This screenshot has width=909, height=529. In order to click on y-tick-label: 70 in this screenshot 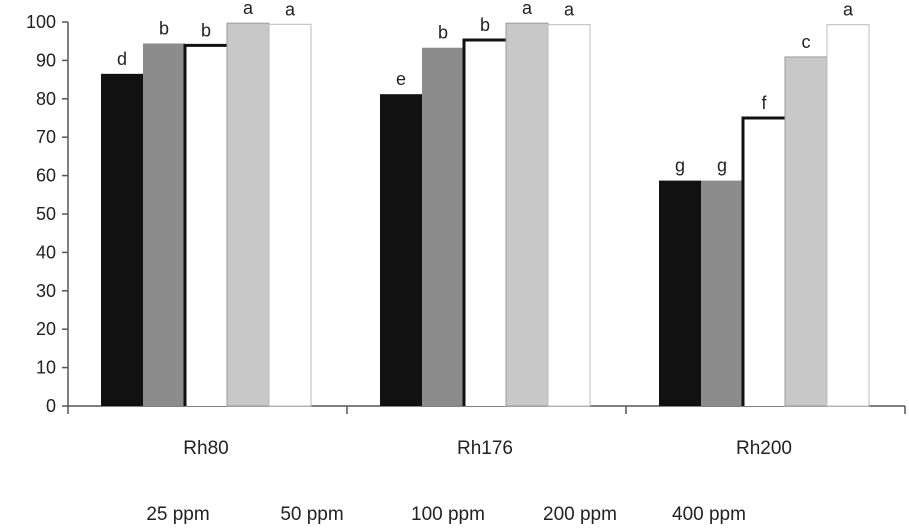, I will do `click(46, 137)`.